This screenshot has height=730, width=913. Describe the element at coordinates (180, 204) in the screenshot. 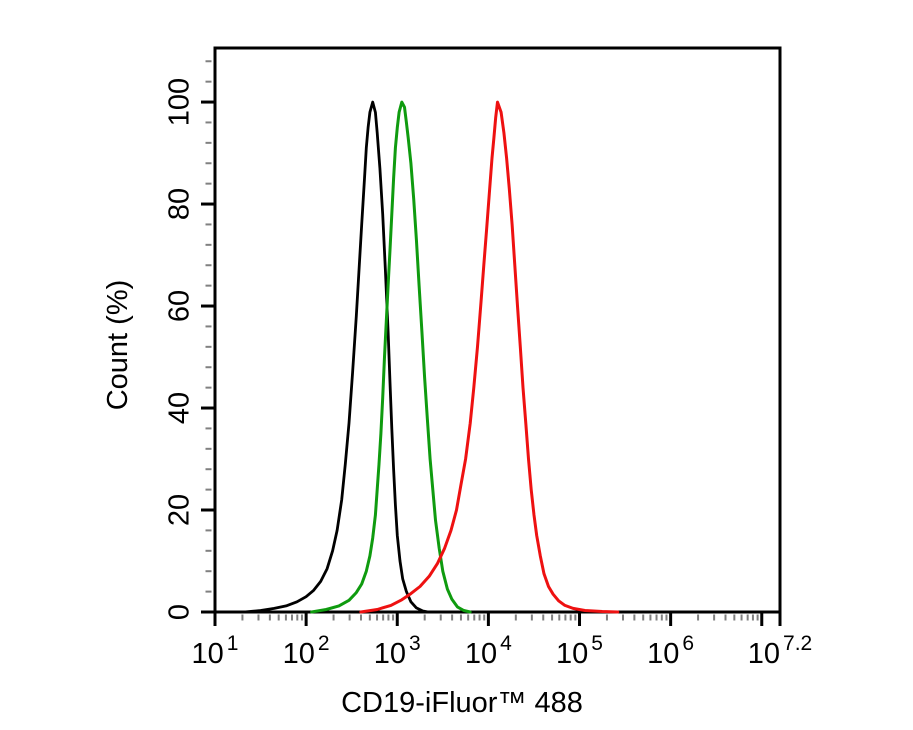

I see `y-tick-label: 80` at that location.